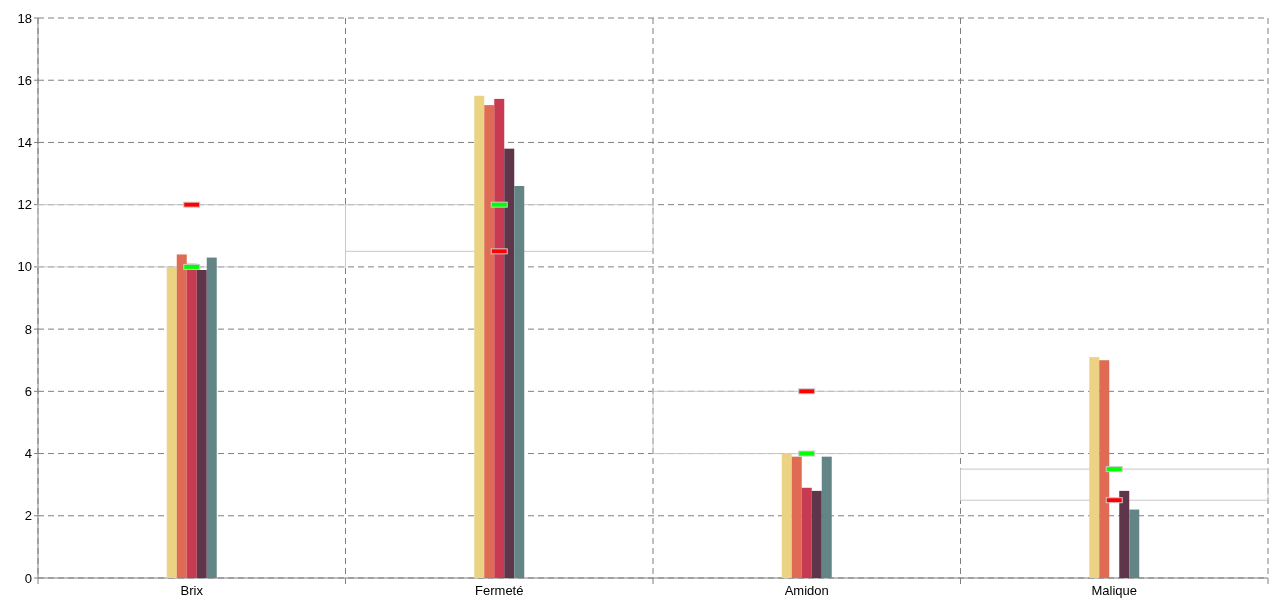  What do you see at coordinates (28, 391) in the screenshot?
I see `y-tick-label: 6` at bounding box center [28, 391].